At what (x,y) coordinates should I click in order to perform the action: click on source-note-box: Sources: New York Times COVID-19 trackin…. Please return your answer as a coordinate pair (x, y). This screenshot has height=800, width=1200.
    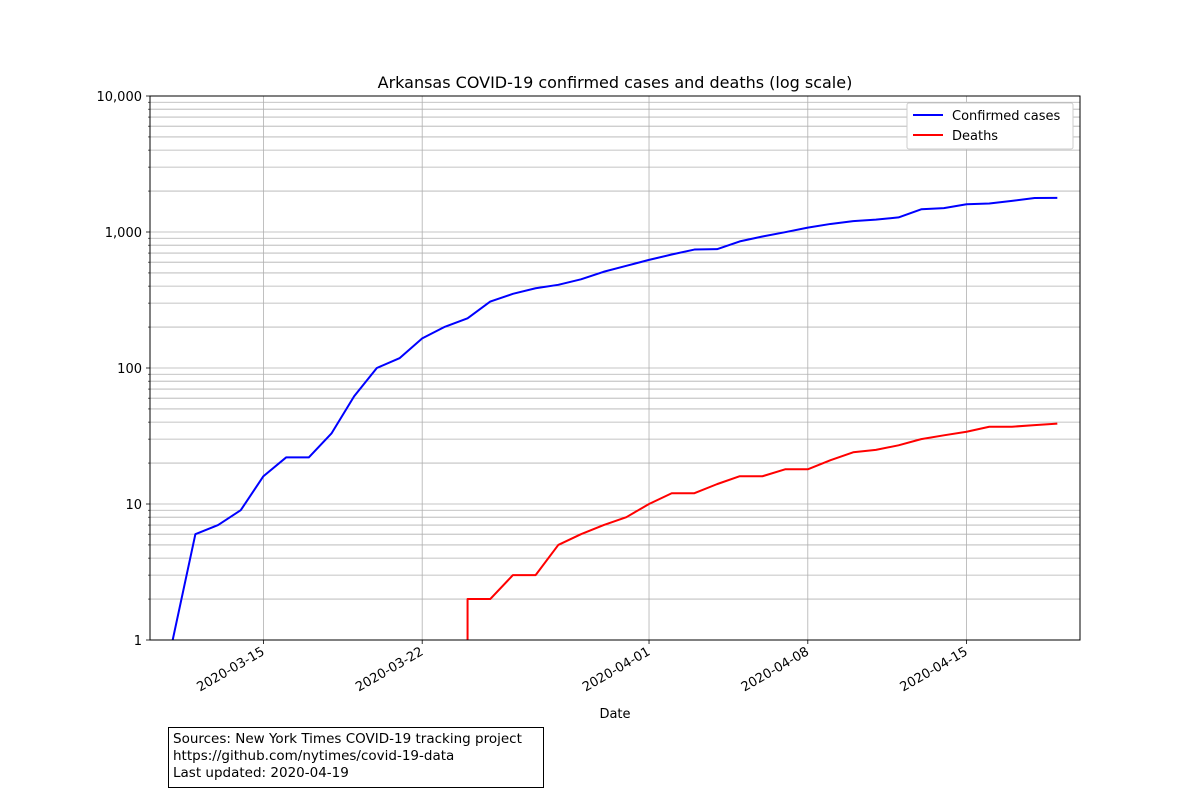
    Looking at the image, I should click on (356, 757).